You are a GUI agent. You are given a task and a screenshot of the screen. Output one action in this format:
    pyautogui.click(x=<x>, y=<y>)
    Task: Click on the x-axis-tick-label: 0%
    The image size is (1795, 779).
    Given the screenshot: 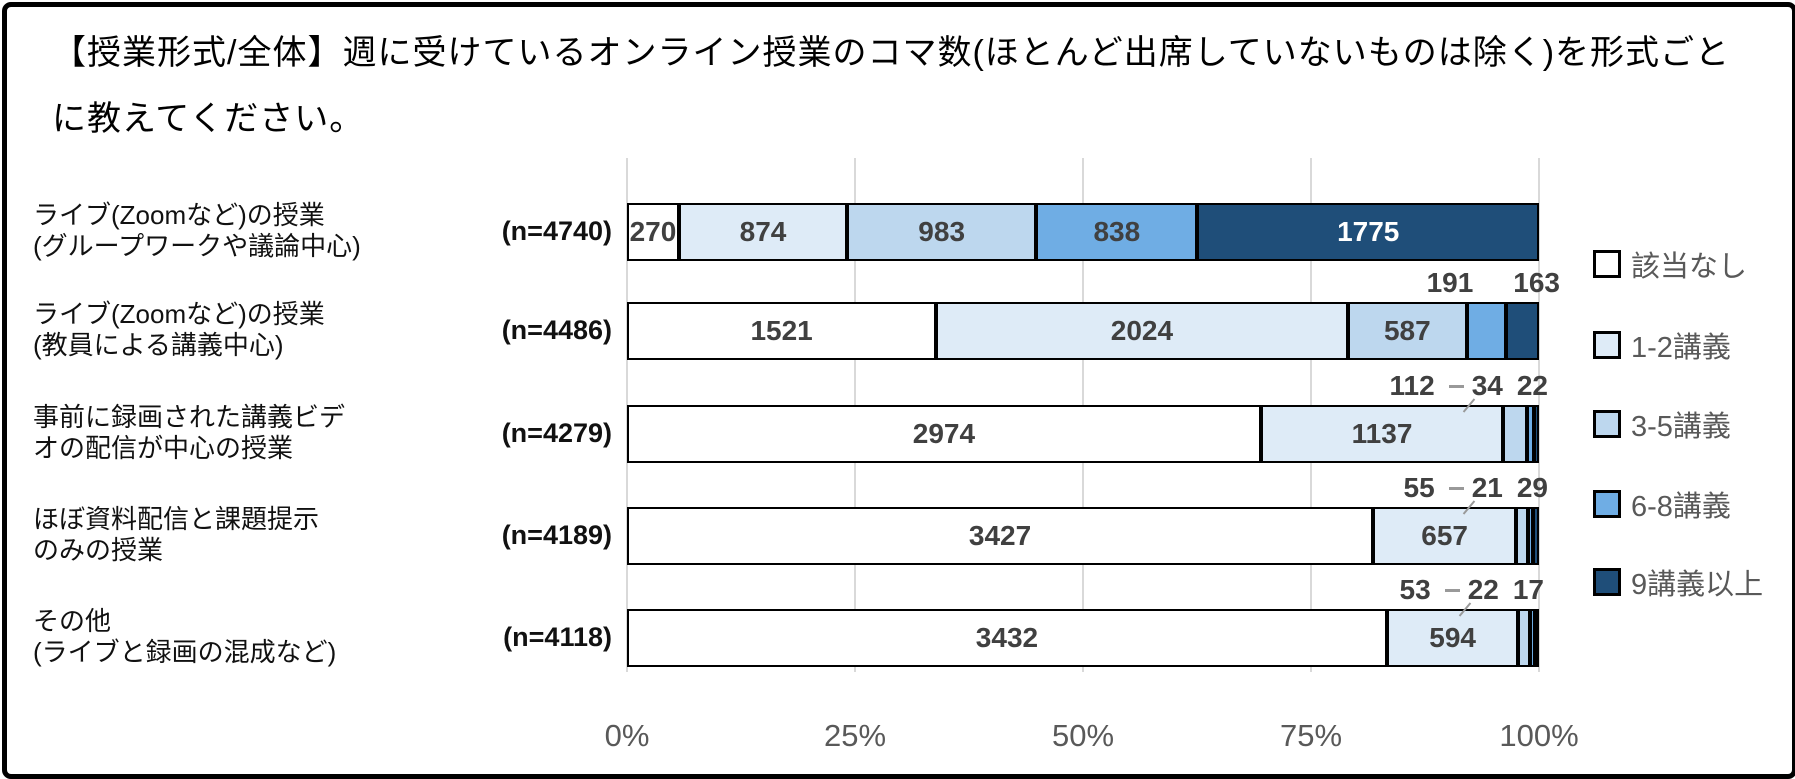 What is the action you would take?
    pyautogui.click(x=627, y=735)
    